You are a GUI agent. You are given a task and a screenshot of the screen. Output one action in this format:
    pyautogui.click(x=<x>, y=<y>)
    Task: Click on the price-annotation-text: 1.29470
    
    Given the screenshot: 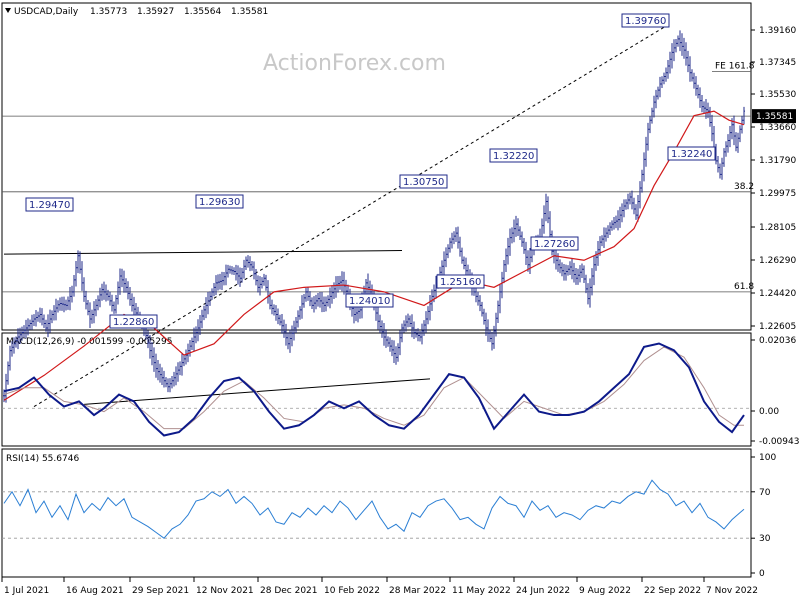 What is the action you would take?
    pyautogui.click(x=49, y=205)
    